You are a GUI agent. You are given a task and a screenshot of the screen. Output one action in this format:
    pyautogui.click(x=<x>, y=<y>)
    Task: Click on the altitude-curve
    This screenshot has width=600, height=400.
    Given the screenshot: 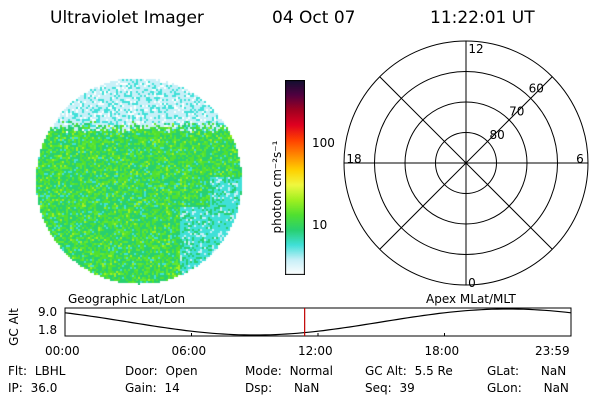 What is the action you would take?
    pyautogui.click(x=318, y=322)
    